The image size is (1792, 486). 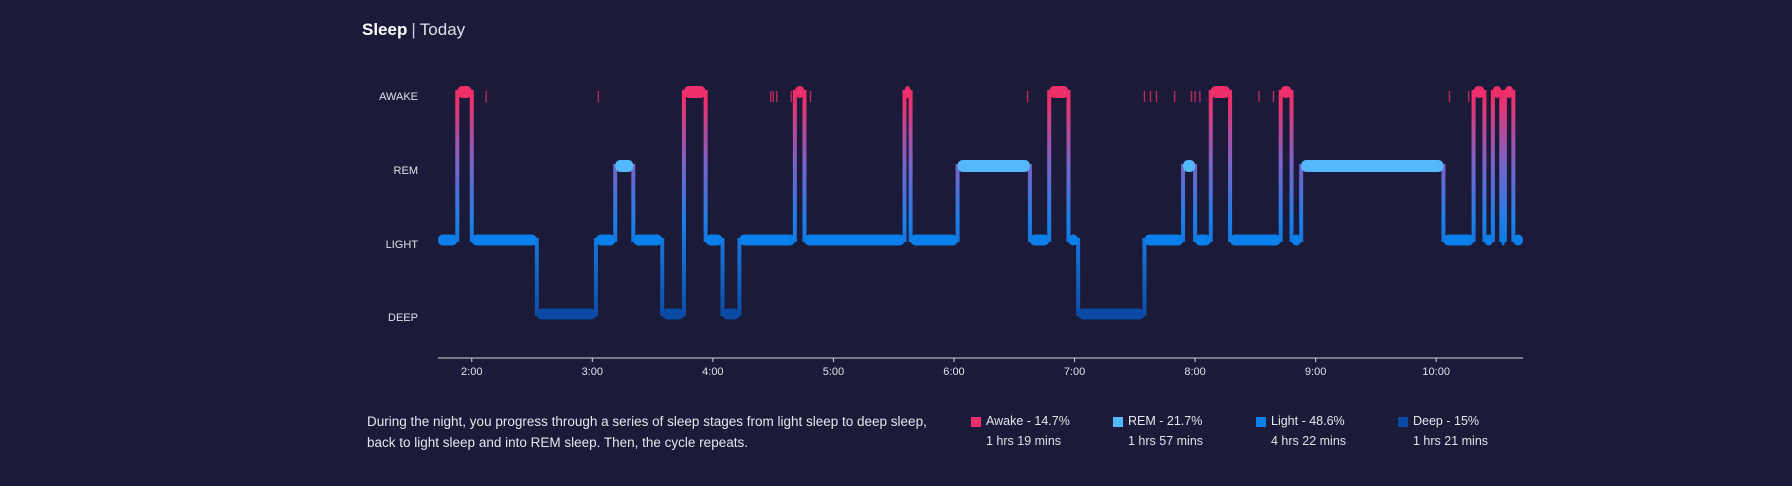 What do you see at coordinates (1261, 422) in the screenshot?
I see `legend-swatch-light` at bounding box center [1261, 422].